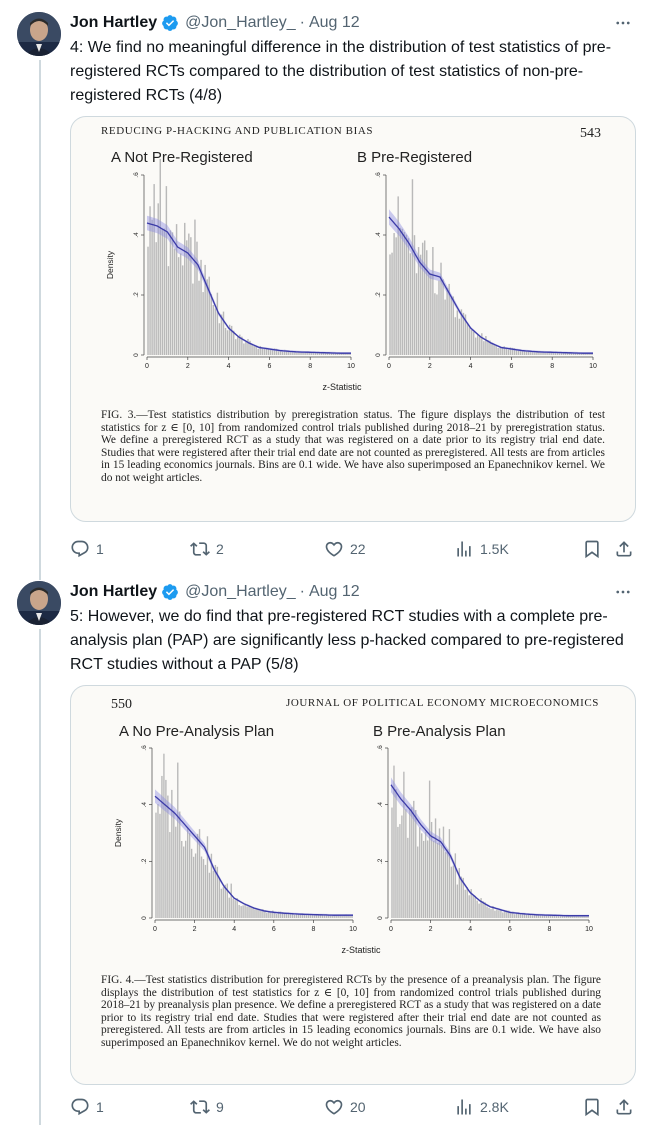 This screenshot has height=1125, width=652. What do you see at coordinates (345, 1107) in the screenshot?
I see `like-button: 20` at bounding box center [345, 1107].